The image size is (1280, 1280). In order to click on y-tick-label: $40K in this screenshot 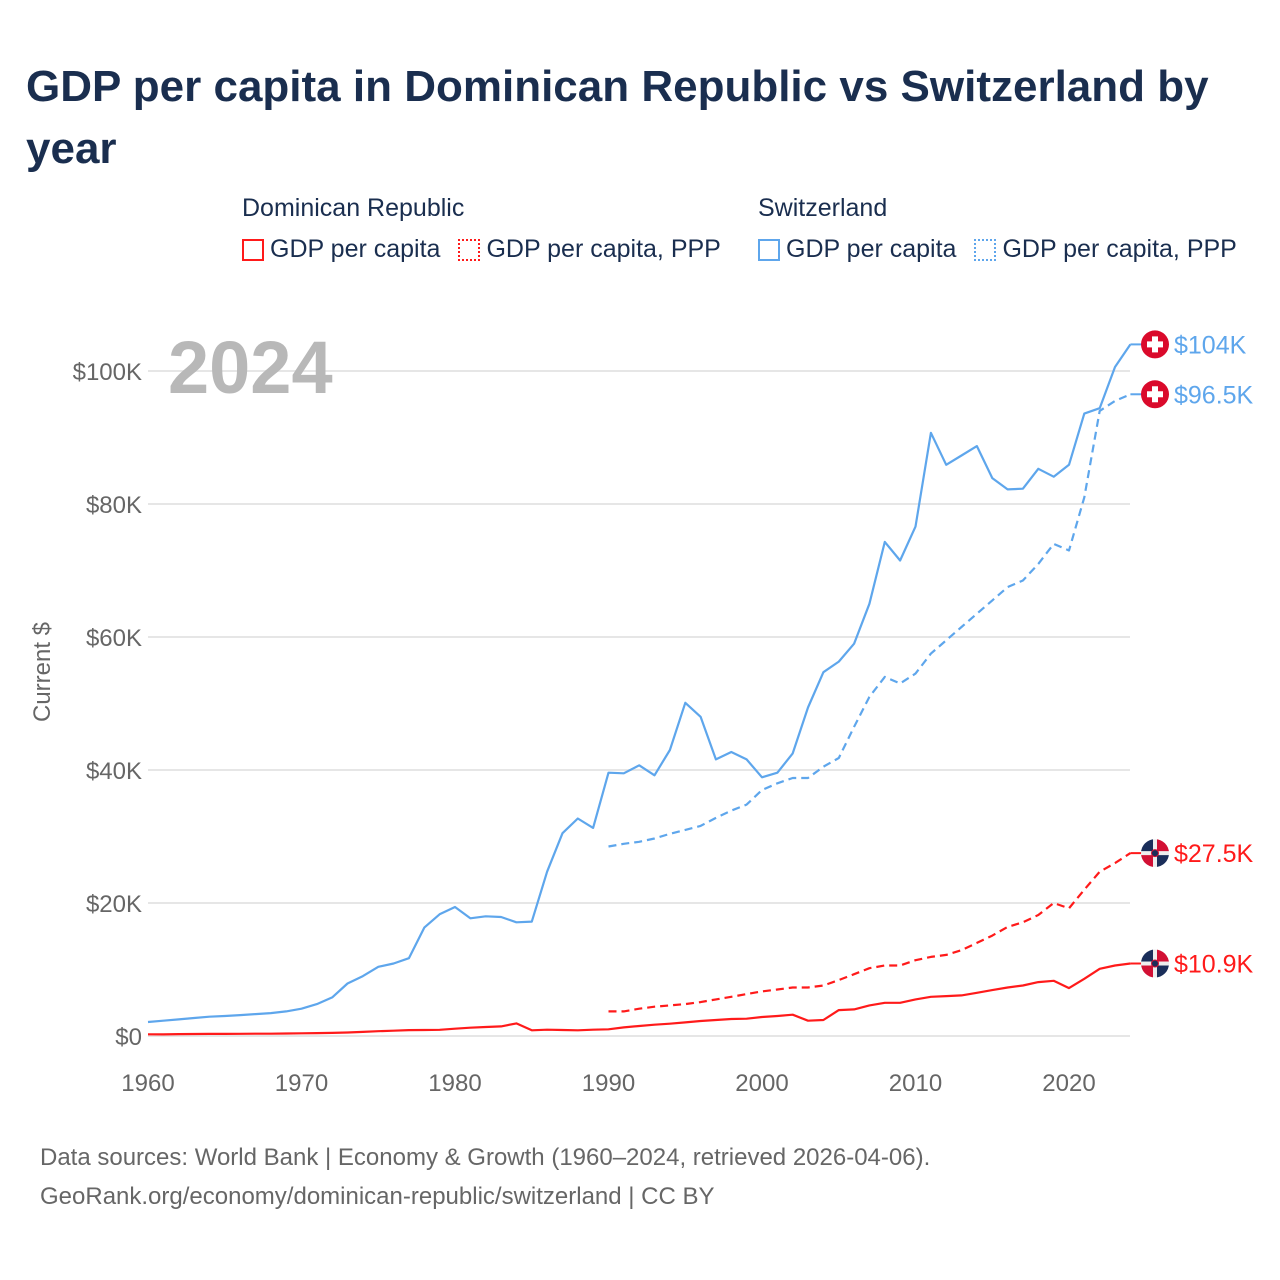, I will do `click(114, 771)`.